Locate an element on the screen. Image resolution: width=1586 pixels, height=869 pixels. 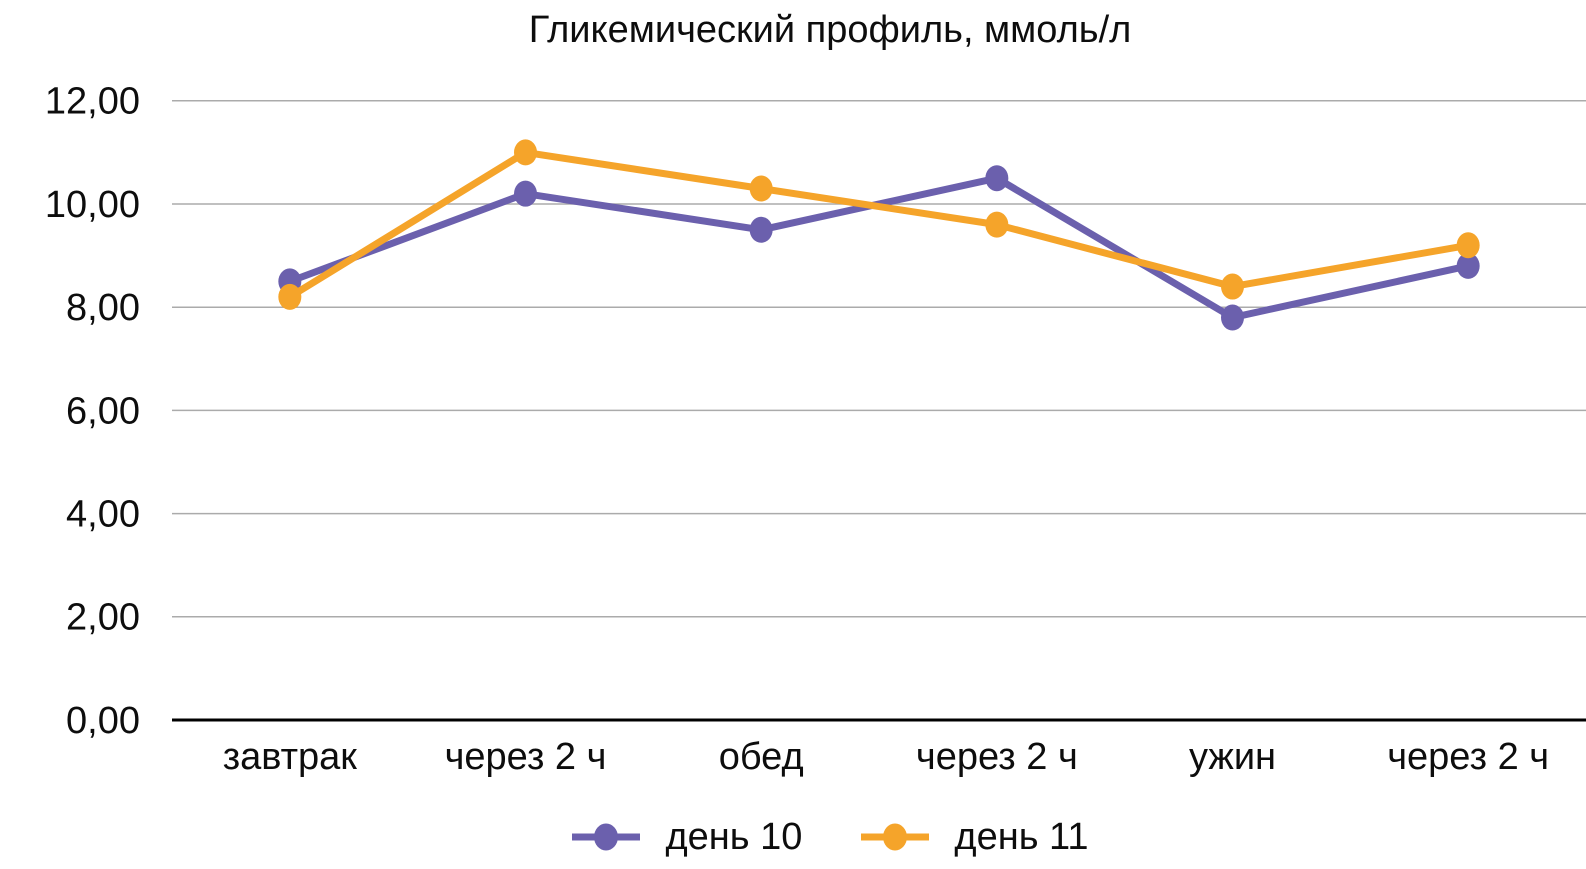
legend-item-day-11: день 11 is located at coordinates (974, 837).